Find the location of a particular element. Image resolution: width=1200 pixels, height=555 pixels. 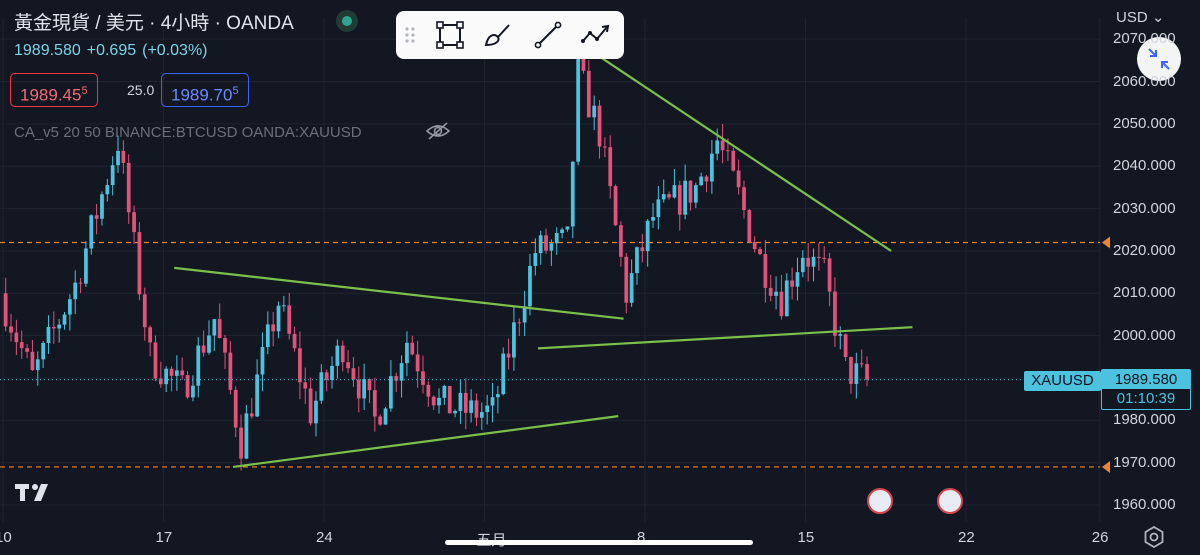

trend-line-icon is located at coordinates (548, 35).